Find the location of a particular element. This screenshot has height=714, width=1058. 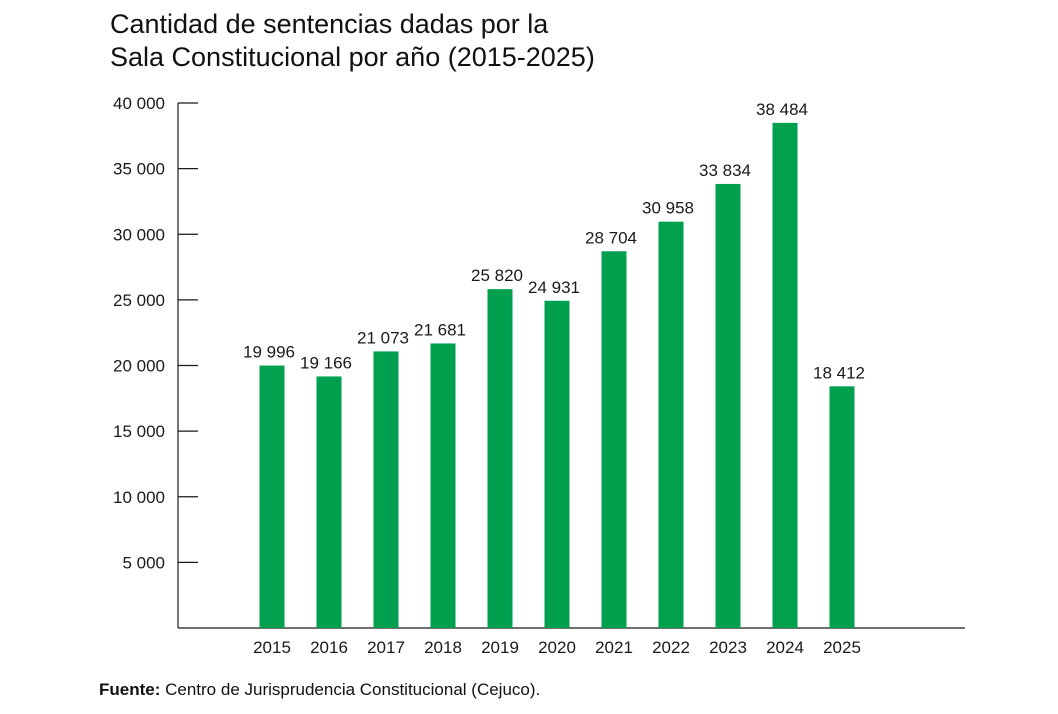

bar-2018 is located at coordinates (443, 485).